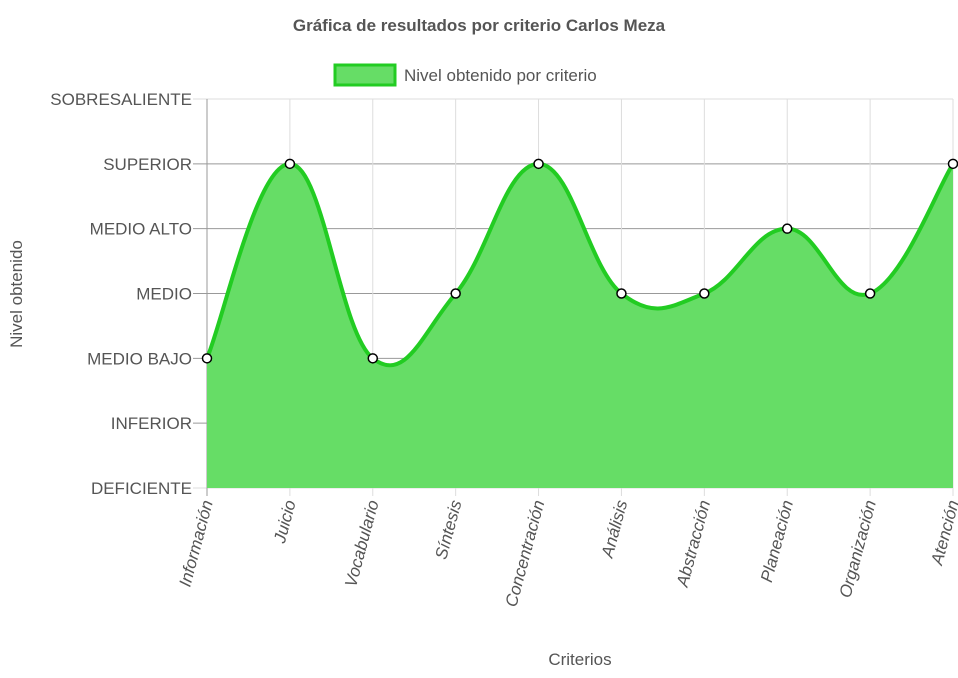  I want to click on legend-swatch, so click(365, 75).